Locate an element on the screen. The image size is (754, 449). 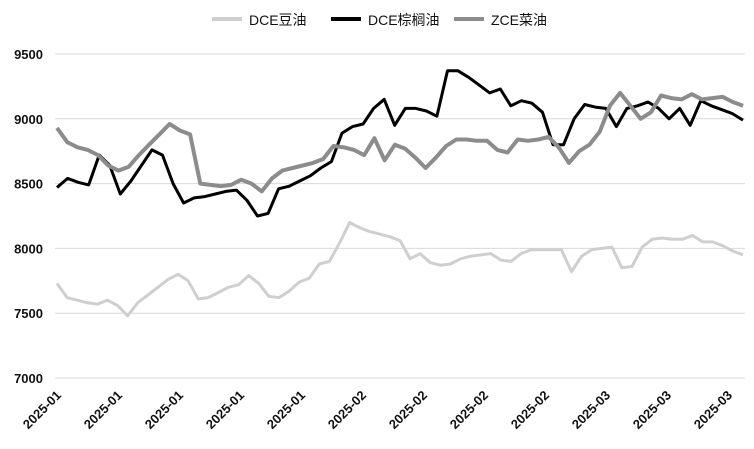
legend: DCE豆油 DCE棕榈油 ZCE菜油 is located at coordinates (379, 20).